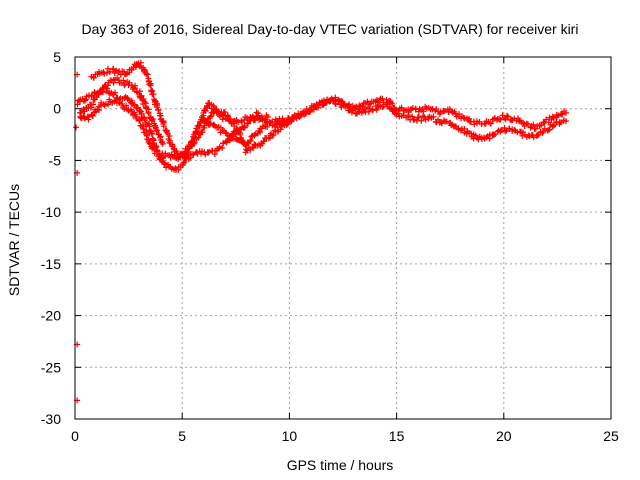 The width and height of the screenshot is (640, 480). Describe the element at coordinates (245, 132) in the screenshot. I see `series-track-d` at that location.